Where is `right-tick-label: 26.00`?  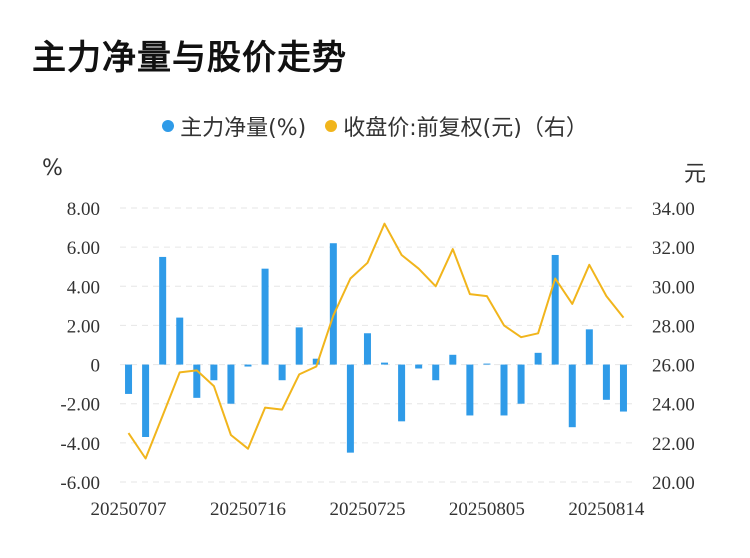
right-tick-label: 26.00 is located at coordinates (673, 366).